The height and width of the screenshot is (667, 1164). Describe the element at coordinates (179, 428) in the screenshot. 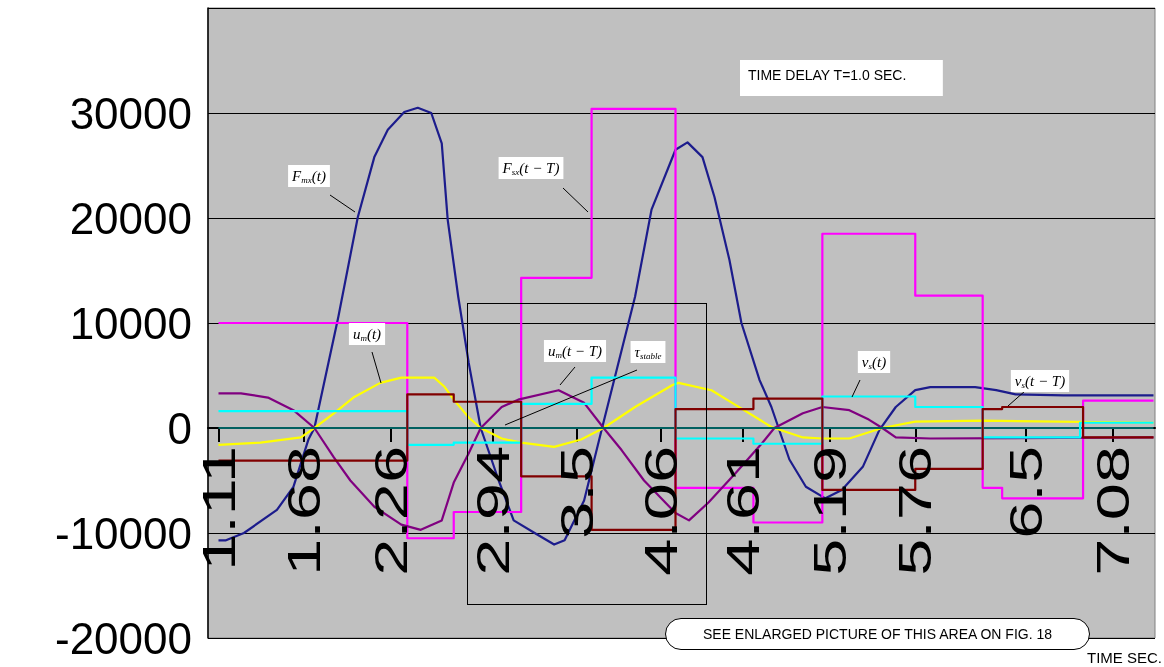

I see `y-tick-label: 0` at that location.